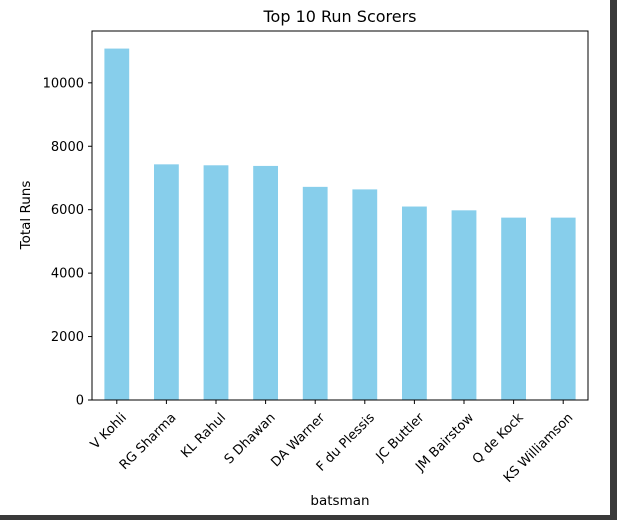 The width and height of the screenshot is (617, 520). Describe the element at coordinates (203, 435) in the screenshot. I see `x-tick-label: KL Rahul` at that location.